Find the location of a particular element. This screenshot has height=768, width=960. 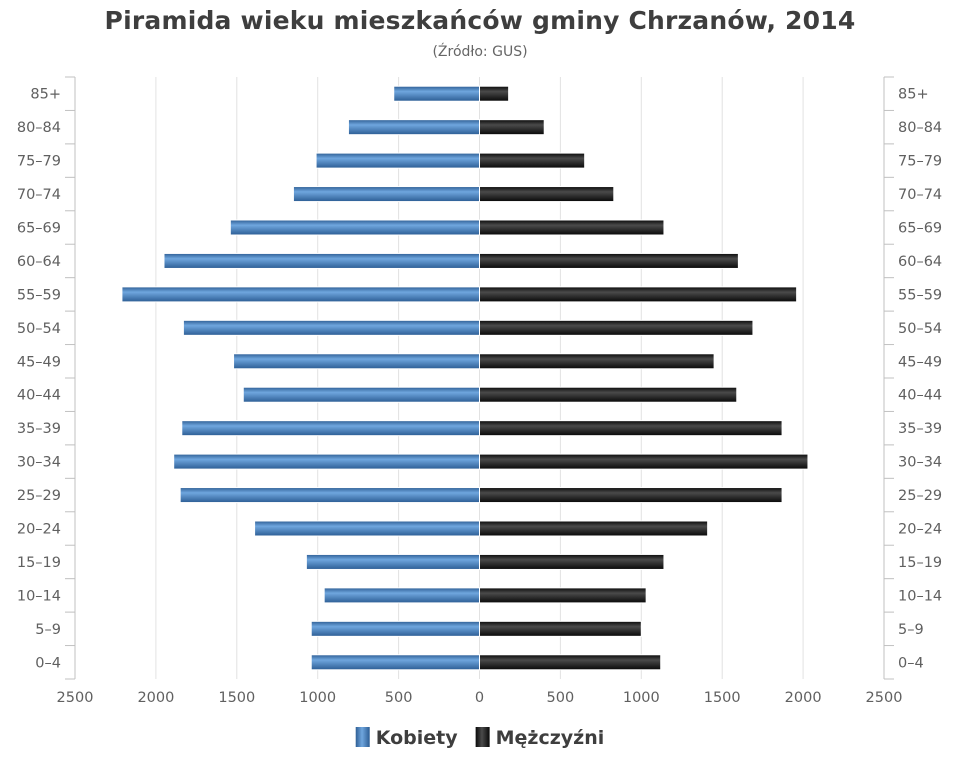

right-category-label: 85+ is located at coordinates (913, 95).